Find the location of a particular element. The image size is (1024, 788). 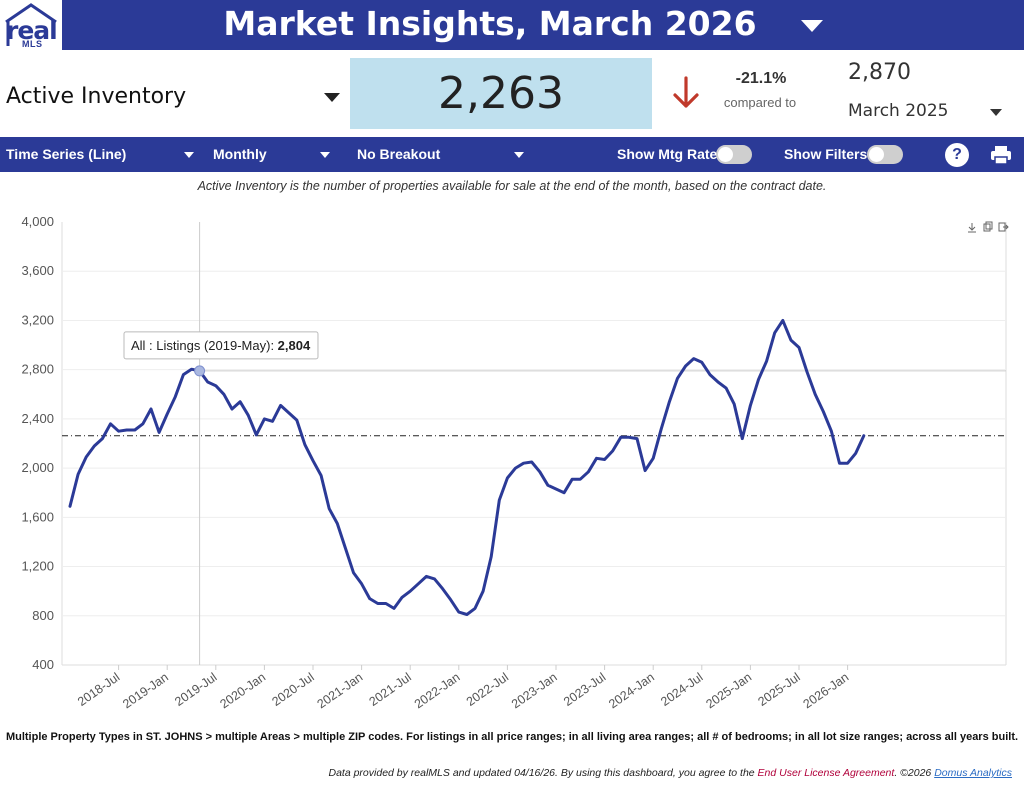

x-tick-label: 2021-Jan is located at coordinates (340, 690).